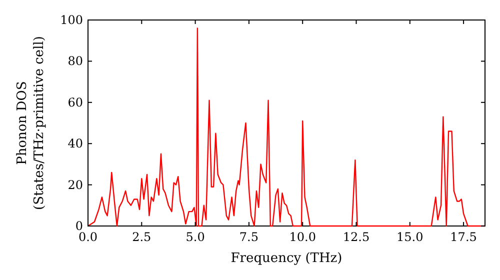  What do you see at coordinates (31, 123) in the screenshot?
I see `y-axis-title: Phonon DOS (States/THz·primitive cell)` at bounding box center [31, 123].